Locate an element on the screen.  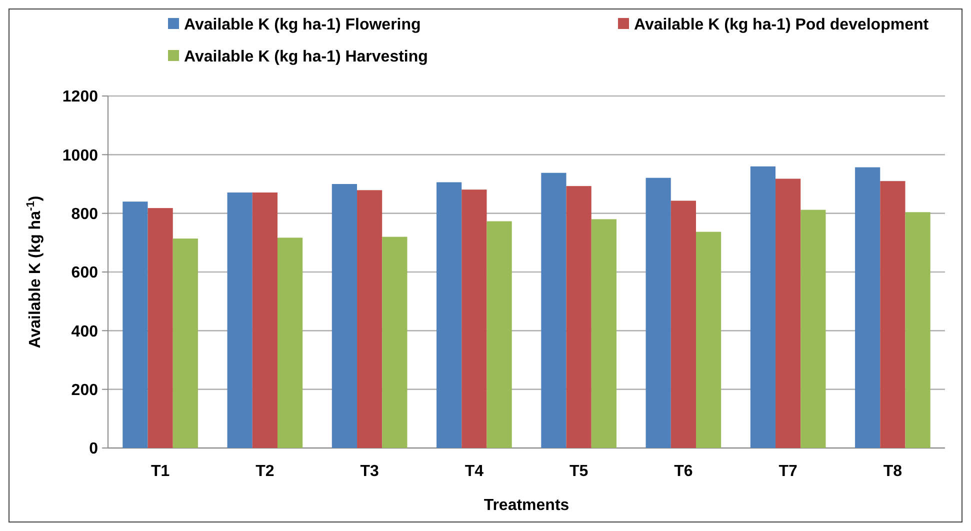
y-tick-label: 1200 is located at coordinates (80, 97).